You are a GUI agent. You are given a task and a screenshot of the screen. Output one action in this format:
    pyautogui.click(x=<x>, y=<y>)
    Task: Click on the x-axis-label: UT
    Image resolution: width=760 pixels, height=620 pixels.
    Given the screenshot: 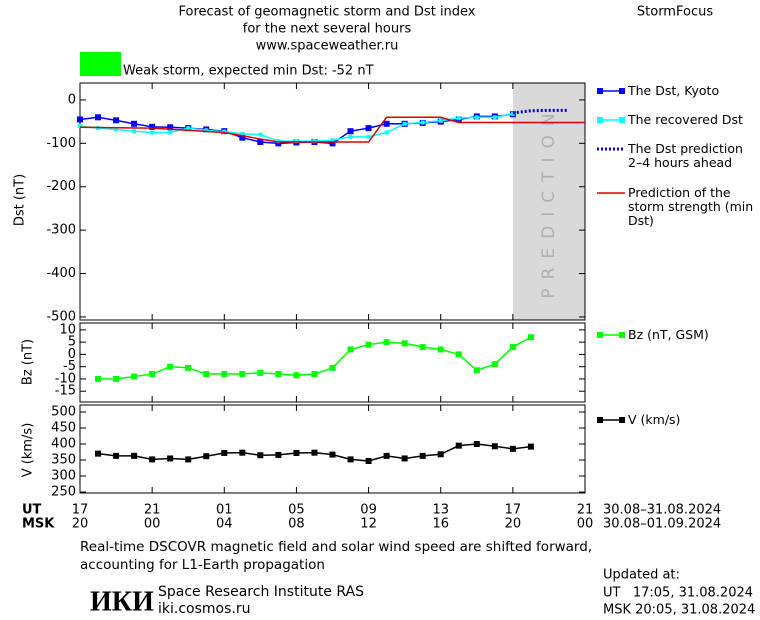 What is the action you would take?
    pyautogui.click(x=32, y=510)
    